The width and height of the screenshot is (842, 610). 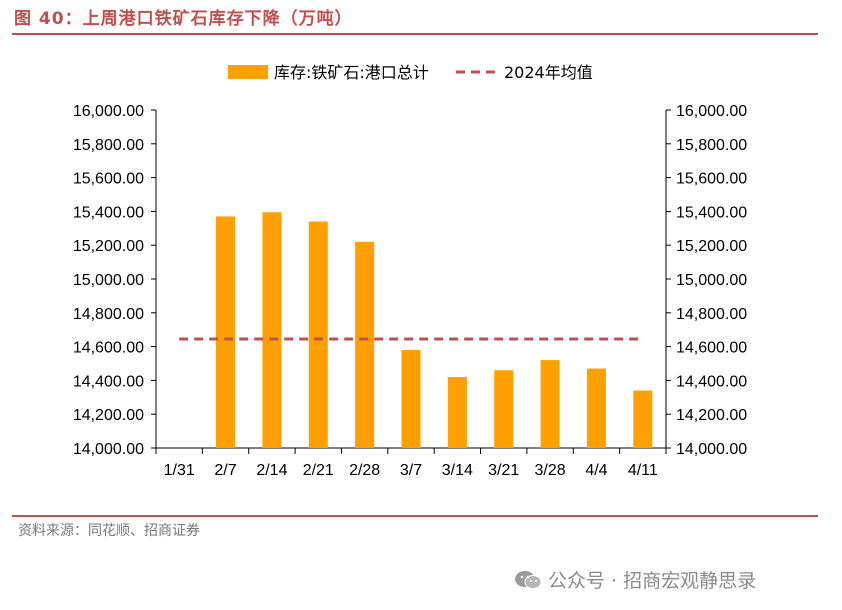 What do you see at coordinates (711, 415) in the screenshot?
I see `y-tick-label-right: 14,200.00` at bounding box center [711, 415].